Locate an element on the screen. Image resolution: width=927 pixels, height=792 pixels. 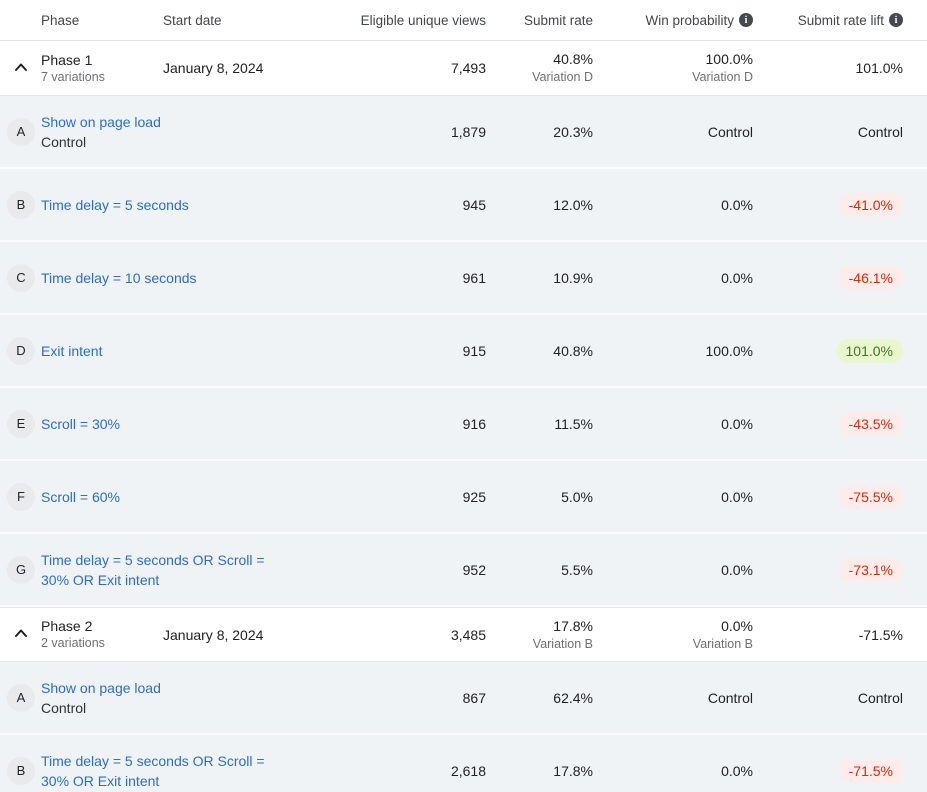
column-header-win-probability: Win probability i is located at coordinates (673, 20).